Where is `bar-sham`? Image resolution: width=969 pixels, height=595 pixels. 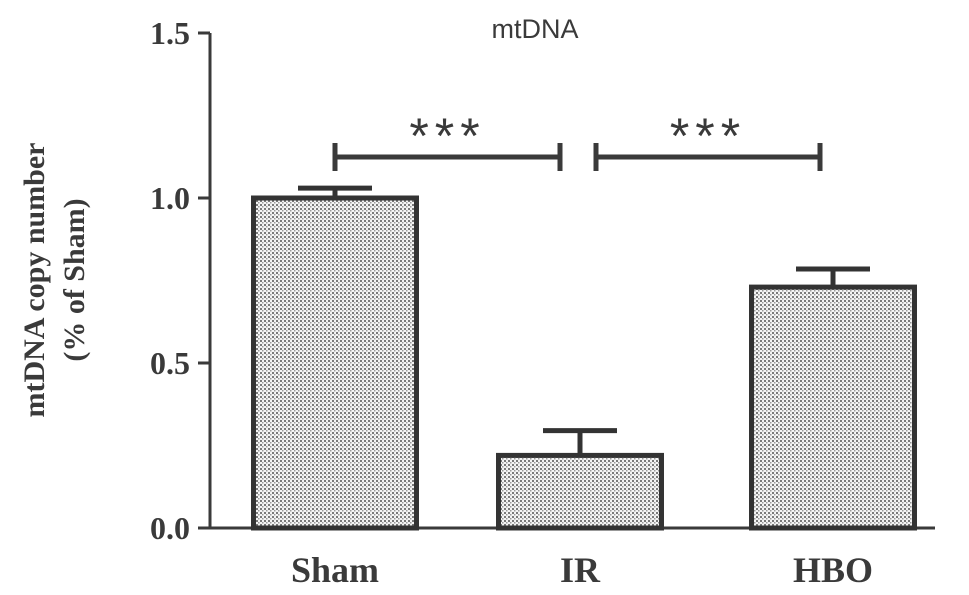 bar-sham is located at coordinates (335, 363).